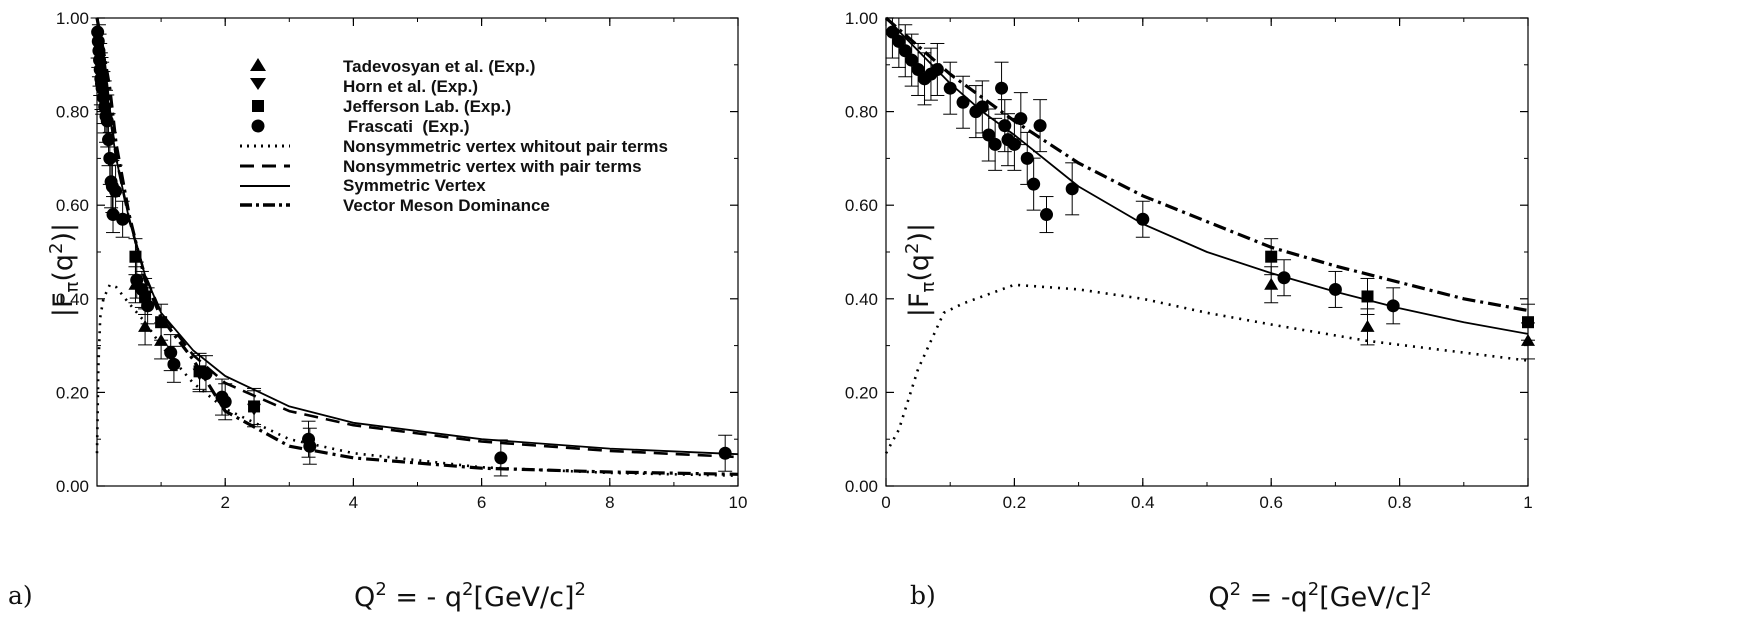 This screenshot has width=1740, height=618. I want to click on svg-text: Vector Meson Dominance, so click(446, 205).